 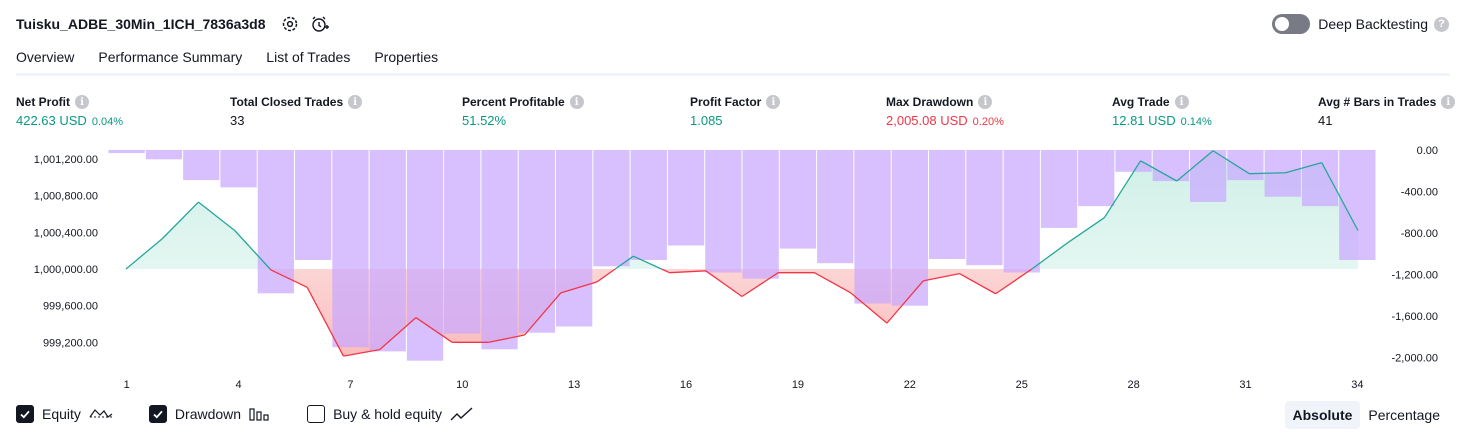 I want to click on metric-net-profit: Net Profit i 422.63 USD 0.04%, so click(x=69, y=111).